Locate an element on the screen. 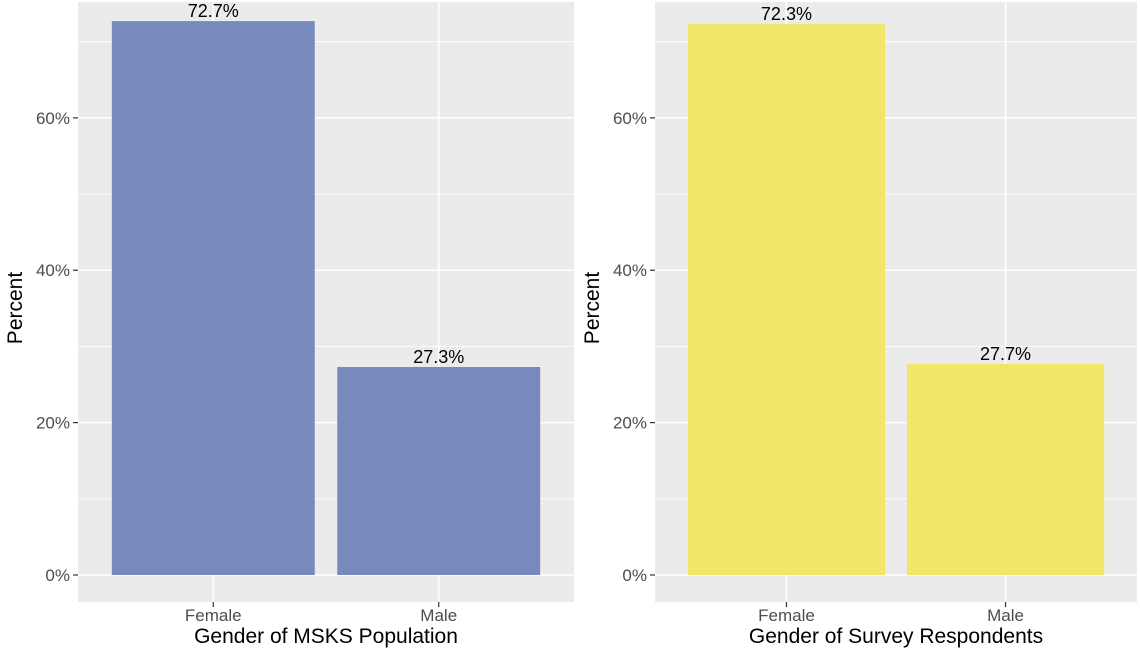 This screenshot has width=1140, height=655. data-label-female: 72.3% is located at coordinates (786, 14).